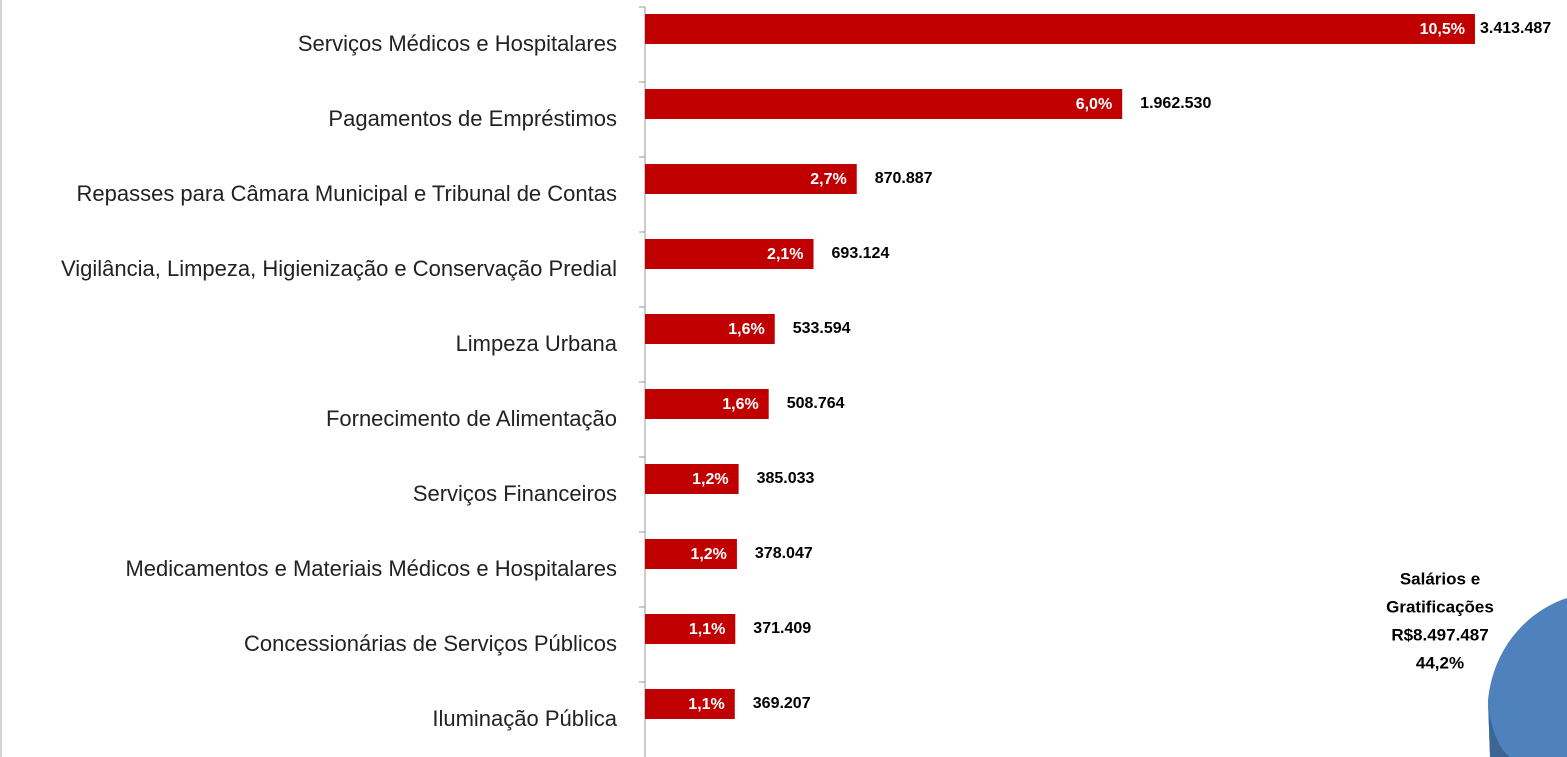 This screenshot has height=757, width=1567. Describe the element at coordinates (430, 643) in the screenshot. I see `category-label: Concessionárias de Serviços Públicos` at that location.